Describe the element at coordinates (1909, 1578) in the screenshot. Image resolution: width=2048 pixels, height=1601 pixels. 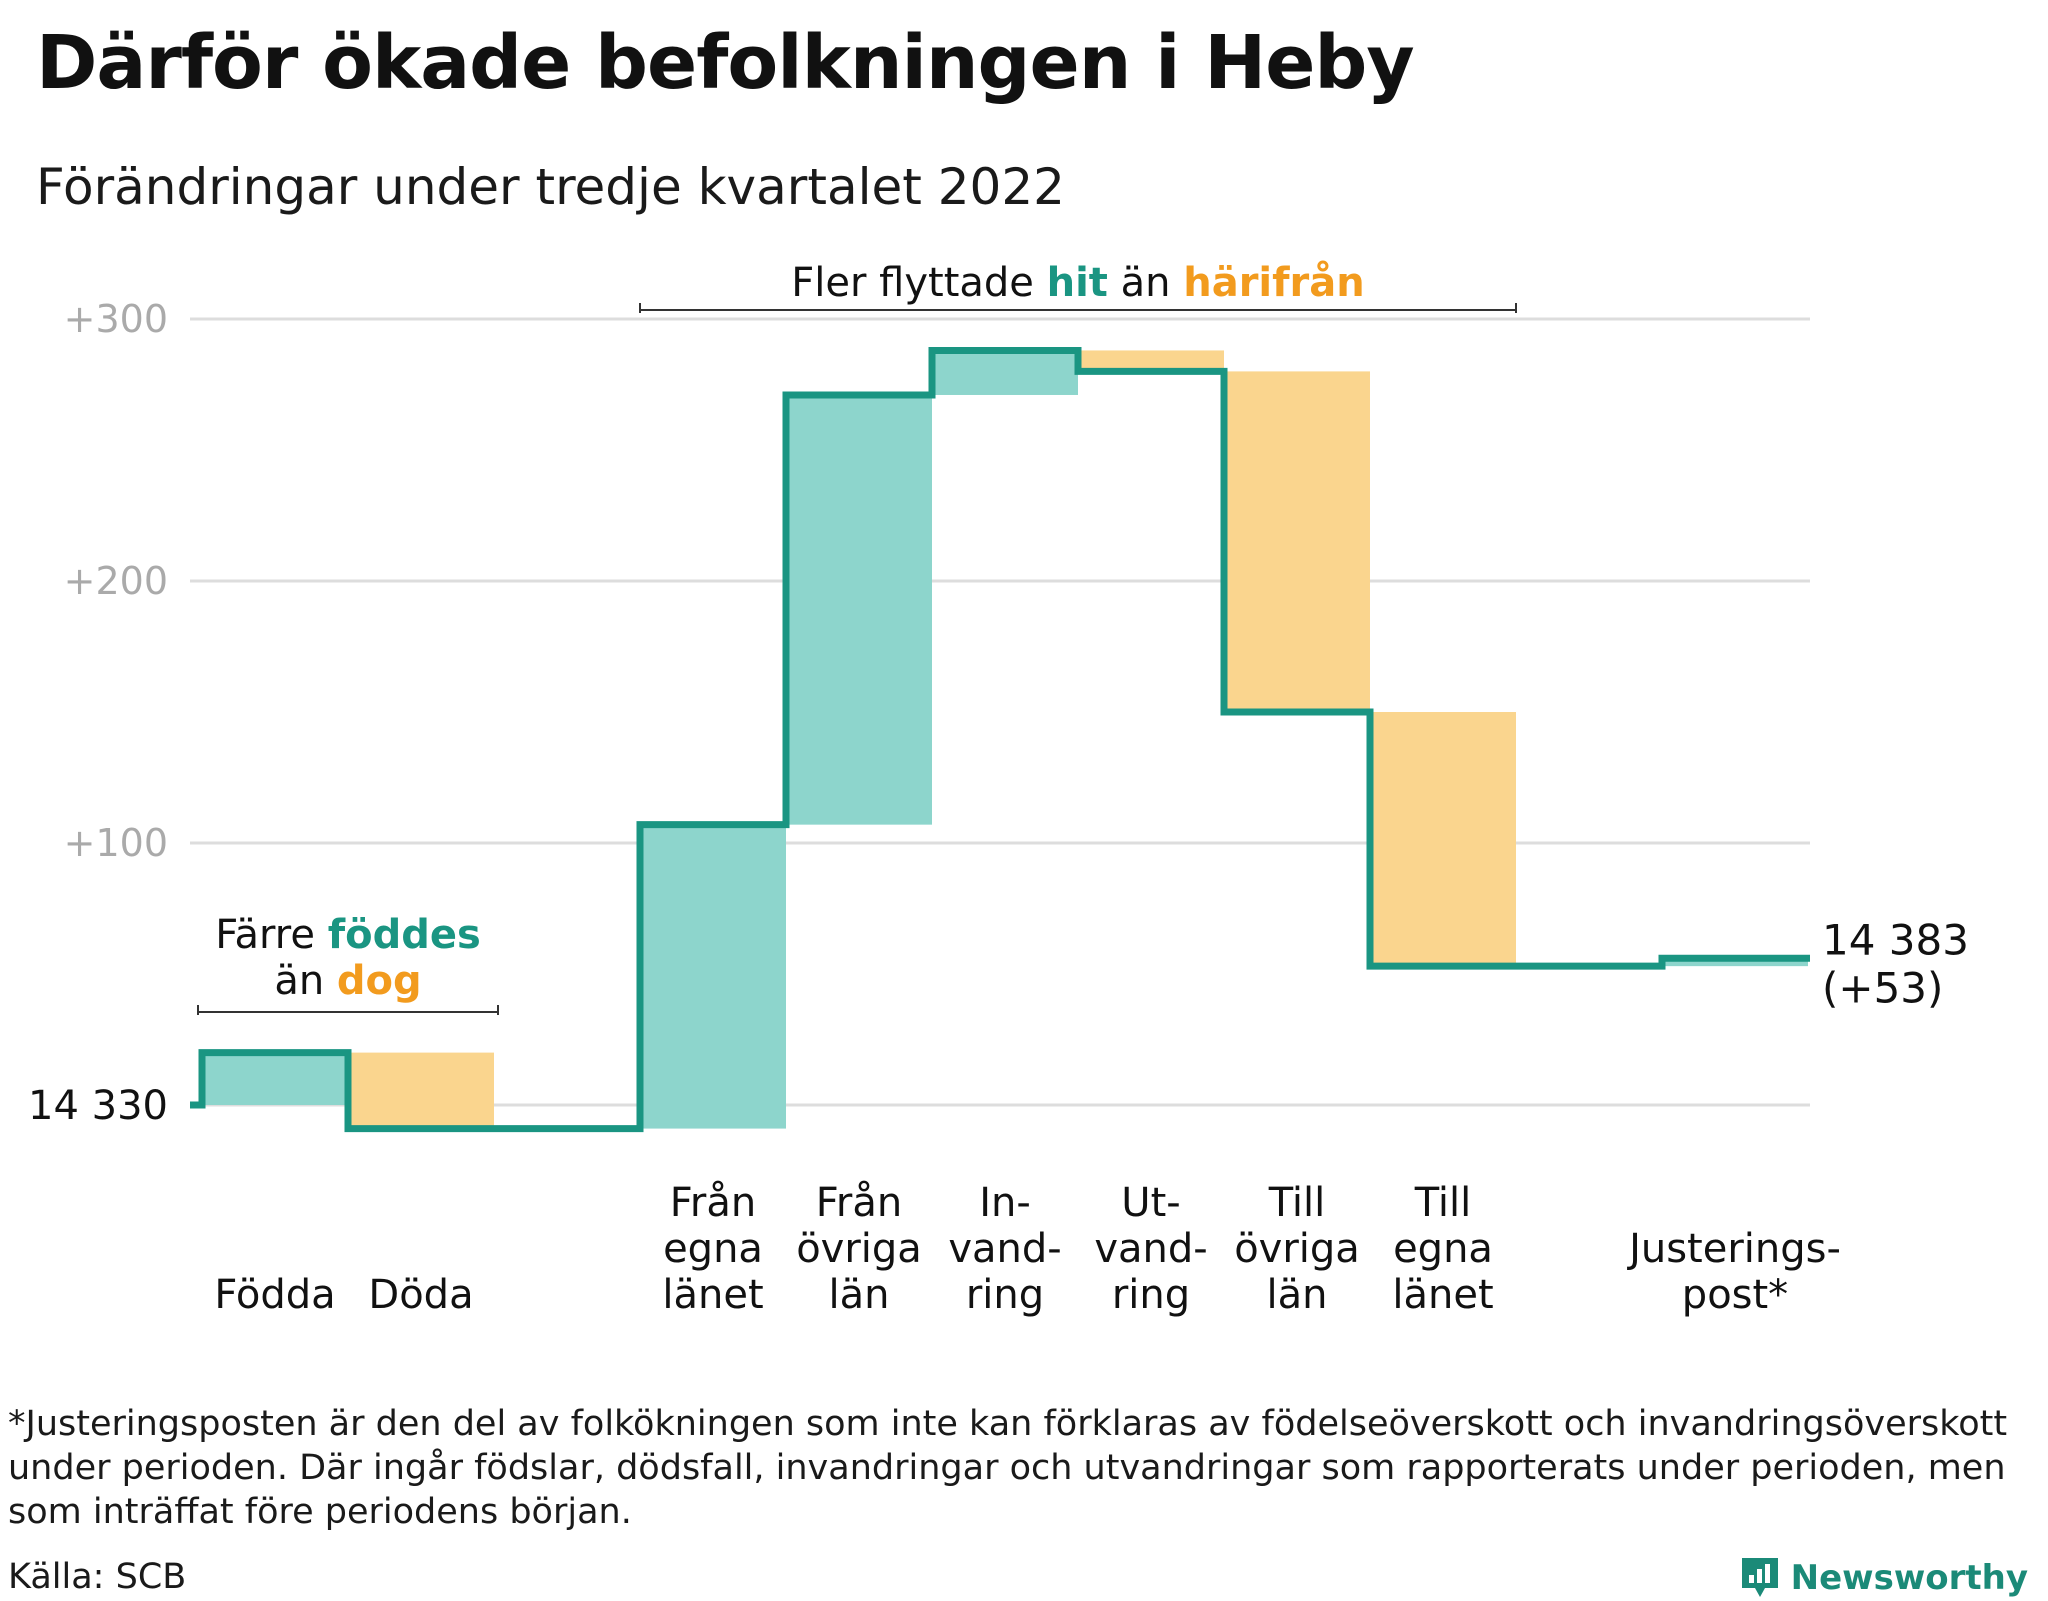
I see `logo-text: Newsworthy` at that location.